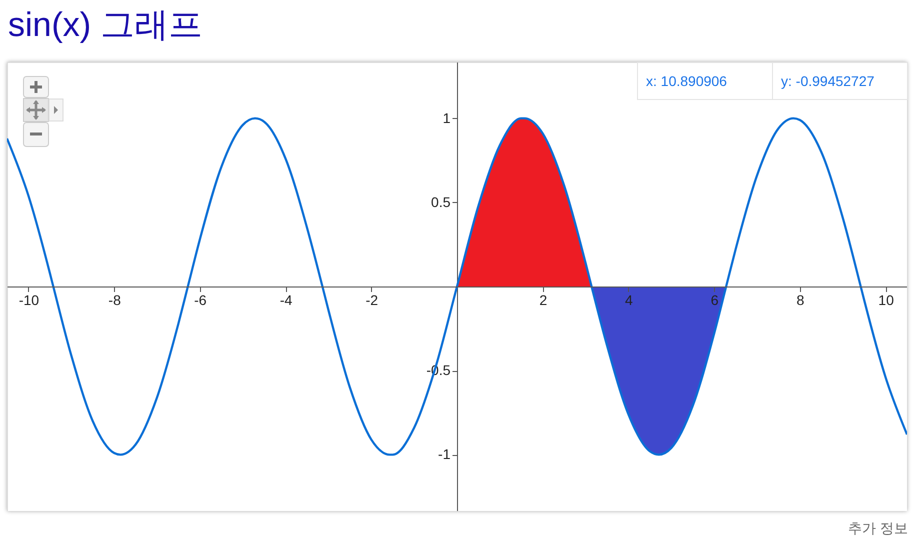  What do you see at coordinates (878, 529) in the screenshot?
I see `text: 추가 정보` at bounding box center [878, 529].